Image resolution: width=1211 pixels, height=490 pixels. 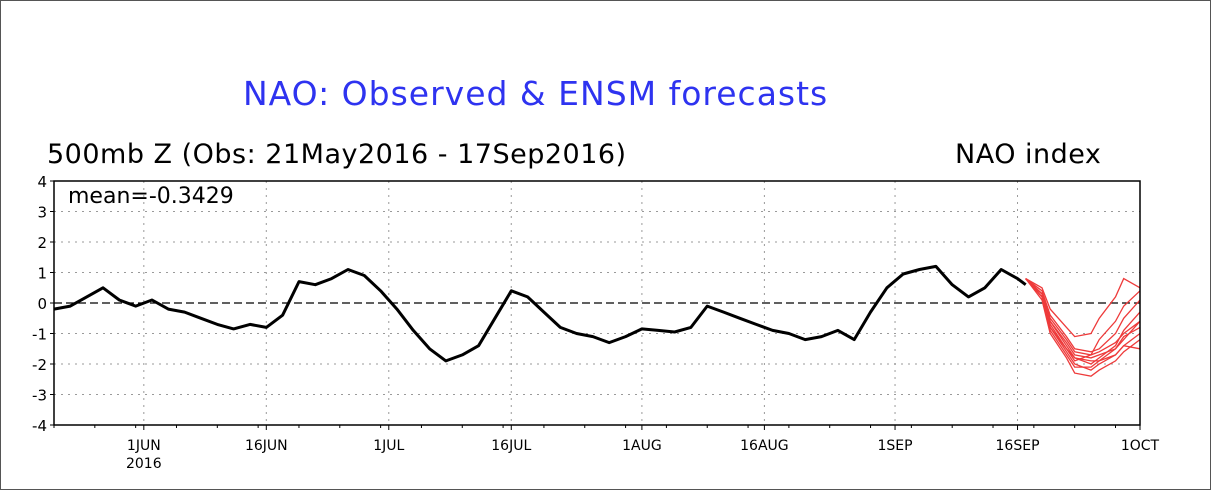 What do you see at coordinates (337, 154) in the screenshot?
I see `chart-subtitle: 500mb Z (Obs: 21May2016 - 17Sep2016)` at bounding box center [337, 154].